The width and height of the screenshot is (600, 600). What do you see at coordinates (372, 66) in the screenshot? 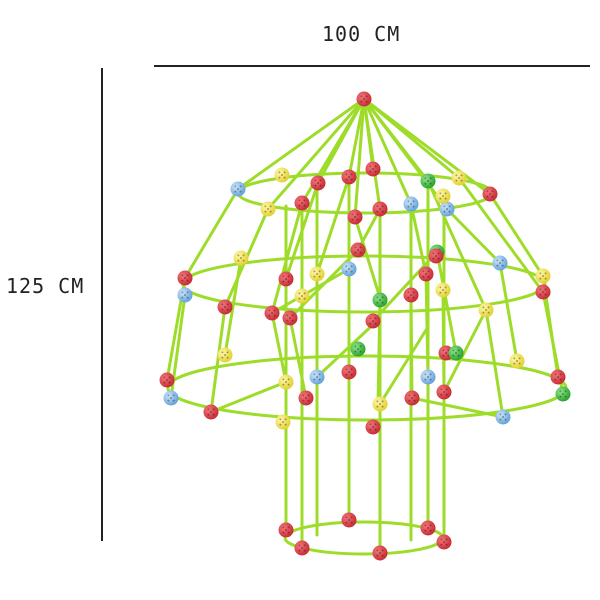
I see `width-dimension-line` at bounding box center [372, 66].